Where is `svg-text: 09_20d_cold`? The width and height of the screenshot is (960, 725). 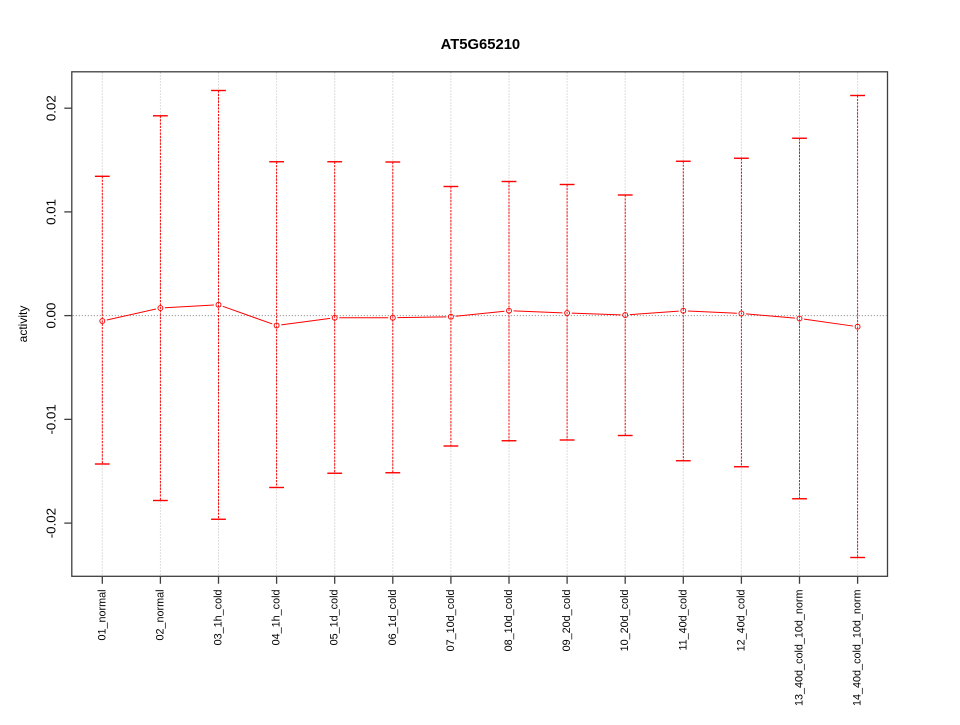
svg-text: 09_20d_cold is located at coordinates (567, 621).